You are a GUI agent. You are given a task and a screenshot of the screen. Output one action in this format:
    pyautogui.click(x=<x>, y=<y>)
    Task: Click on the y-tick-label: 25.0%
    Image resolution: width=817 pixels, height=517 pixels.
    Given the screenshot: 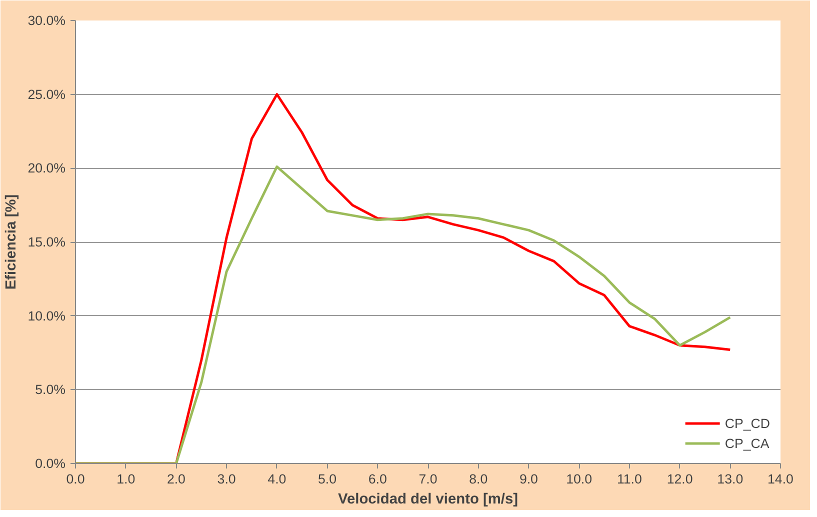 What is the action you would take?
    pyautogui.click(x=47, y=94)
    